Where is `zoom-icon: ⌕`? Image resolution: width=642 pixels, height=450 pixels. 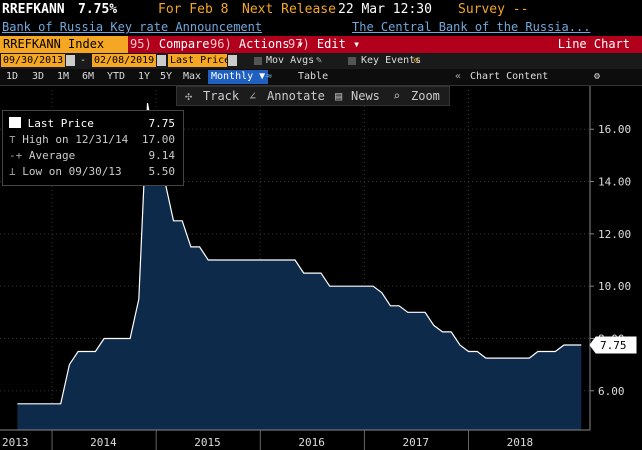
zoom-icon: ⌕ is located at coordinates (397, 96).